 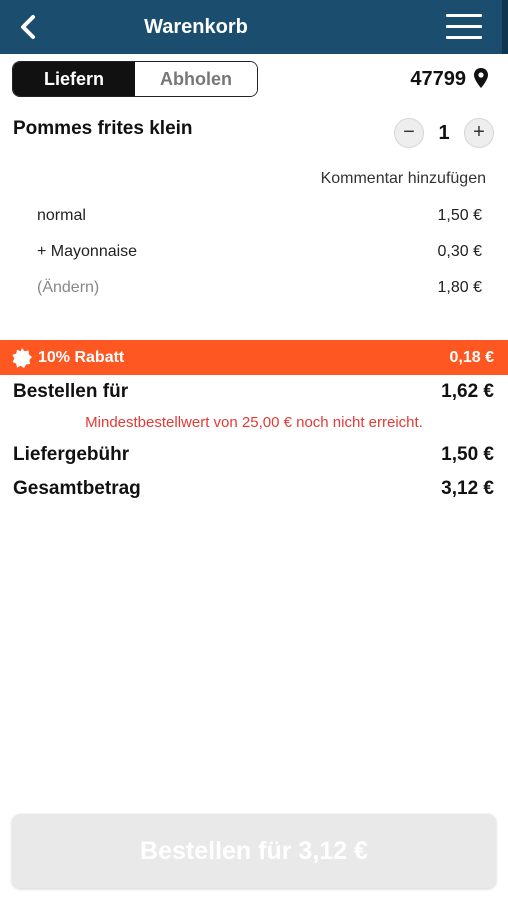 I want to click on order-amount: 1,62 €, so click(x=467, y=391).